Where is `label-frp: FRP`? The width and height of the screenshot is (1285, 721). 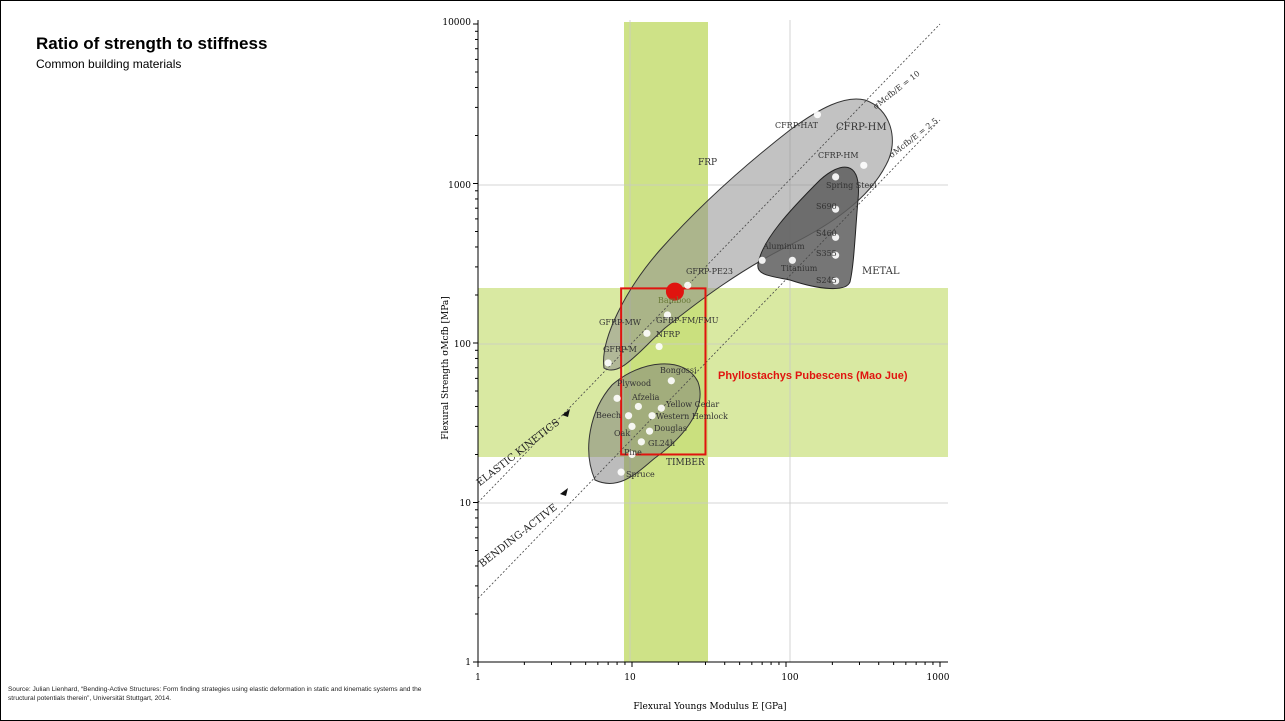 label-frp: FRP is located at coordinates (707, 163).